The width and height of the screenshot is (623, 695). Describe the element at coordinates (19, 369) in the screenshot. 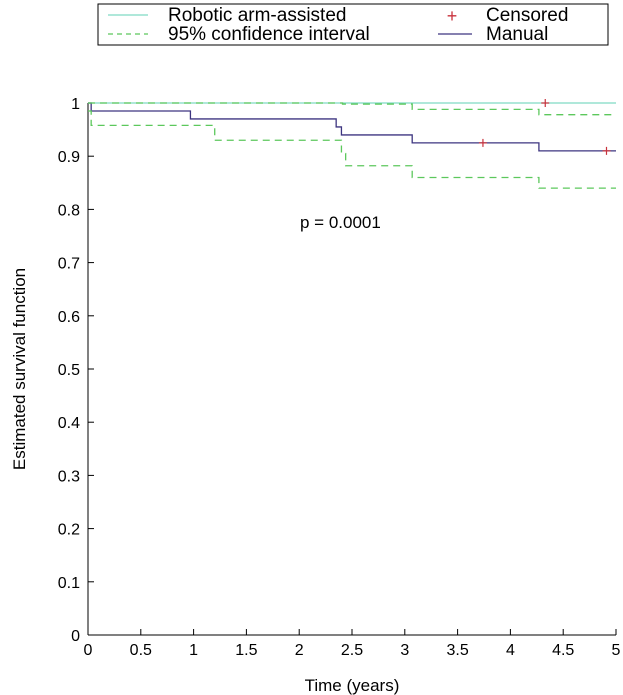

I see `y-axis-title: Estimated survival function` at that location.